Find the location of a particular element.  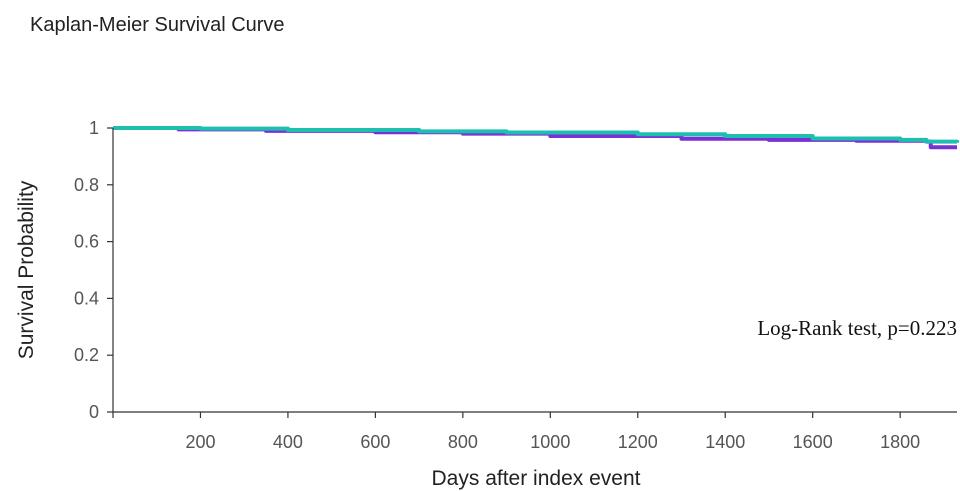

series-layer is located at coordinates (536, 138).